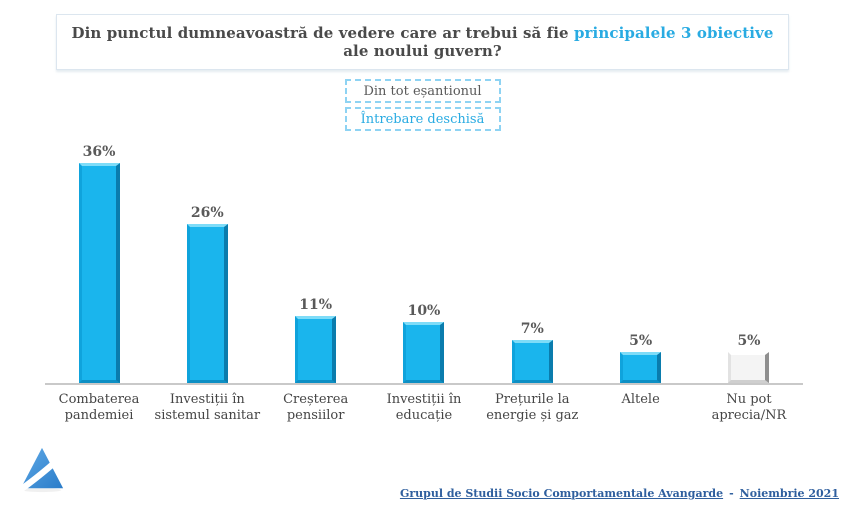  What do you see at coordinates (424, 311) in the screenshot?
I see `bar-value-label: 10%` at bounding box center [424, 311].